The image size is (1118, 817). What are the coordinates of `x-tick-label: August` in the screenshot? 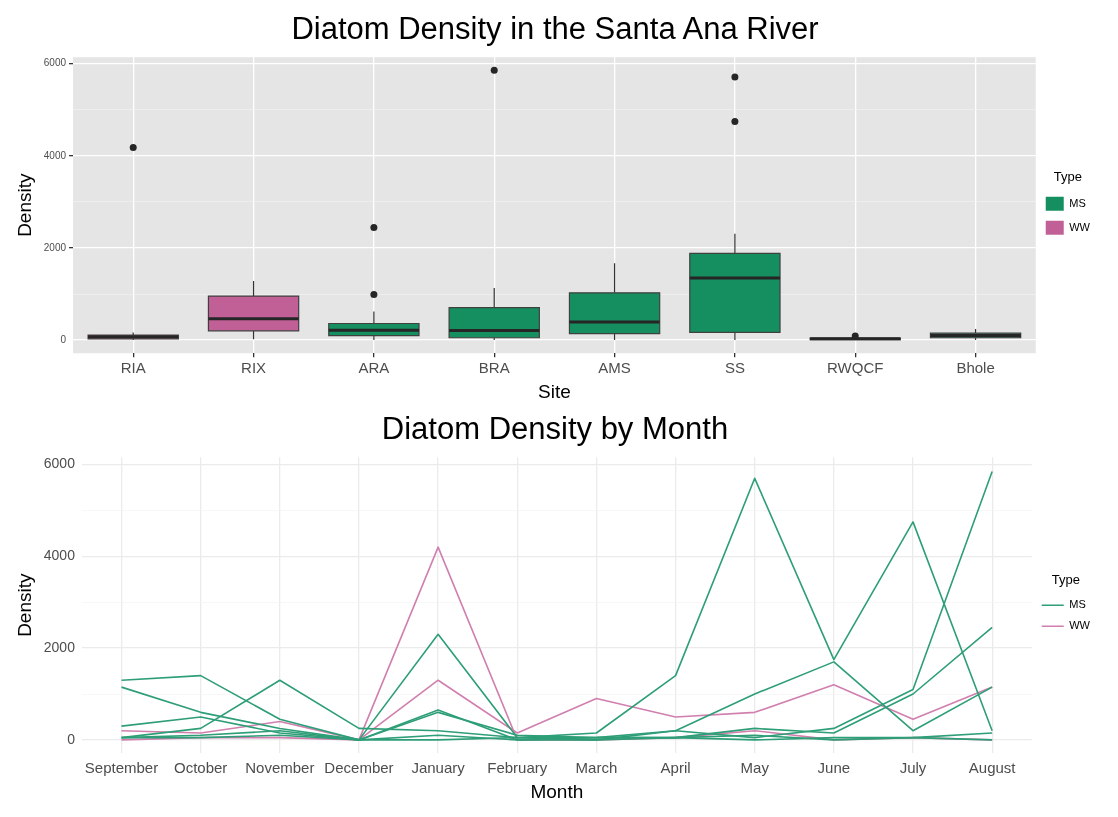 It's located at (992, 768).